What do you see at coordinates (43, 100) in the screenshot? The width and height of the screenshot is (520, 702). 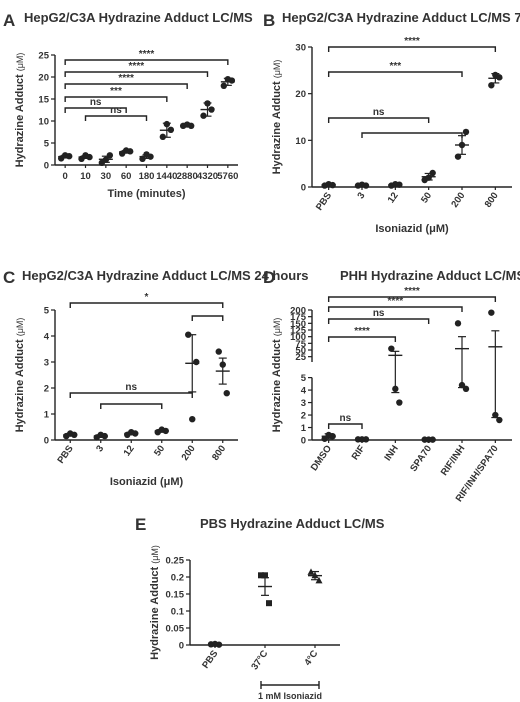 I see `y-tick-label: 15` at bounding box center [43, 100].